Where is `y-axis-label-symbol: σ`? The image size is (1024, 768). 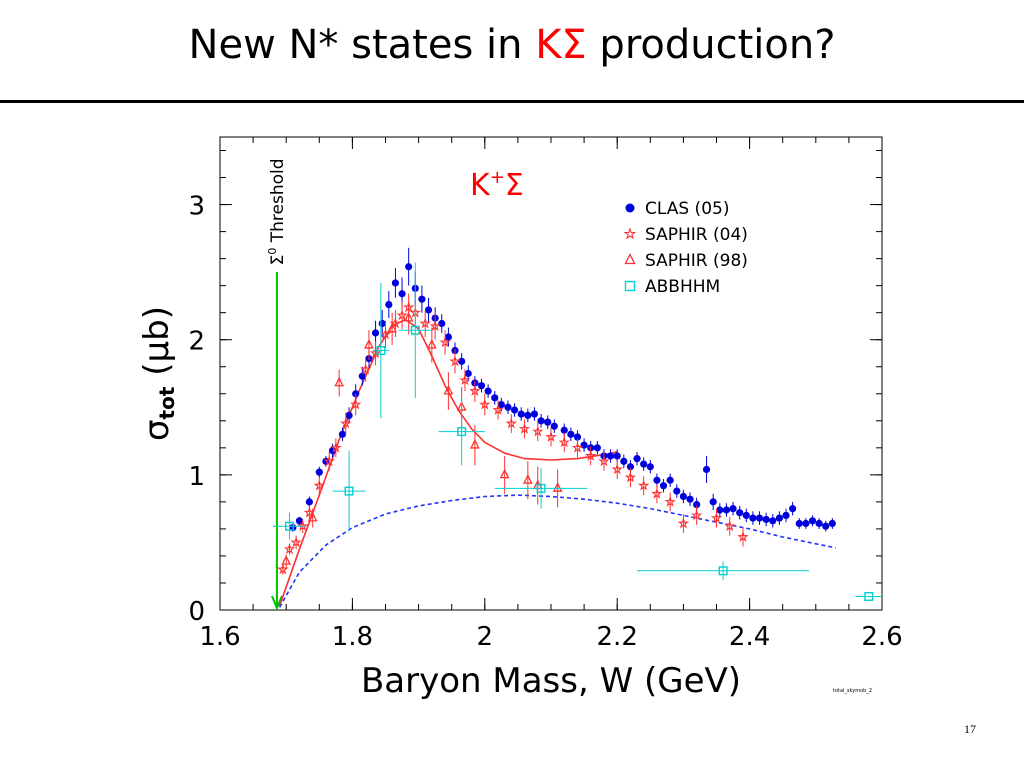
y-axis-label-symbol: σ is located at coordinates (157, 430).